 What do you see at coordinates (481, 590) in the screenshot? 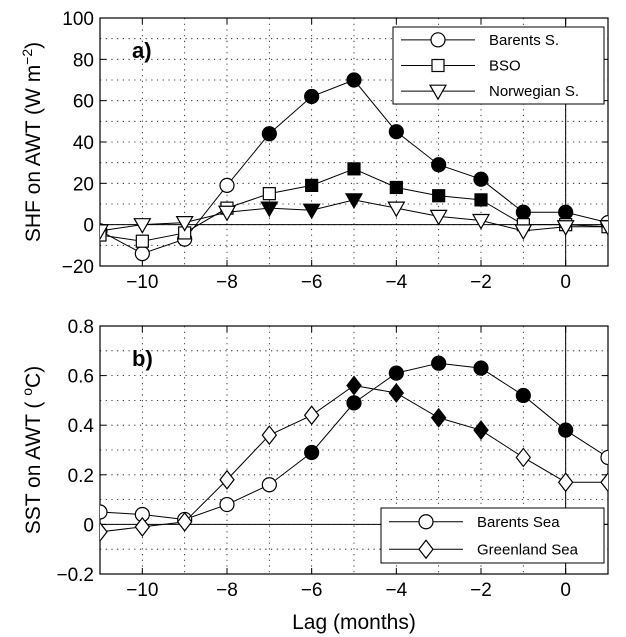
I see `x-tick-label: −2` at bounding box center [481, 590].